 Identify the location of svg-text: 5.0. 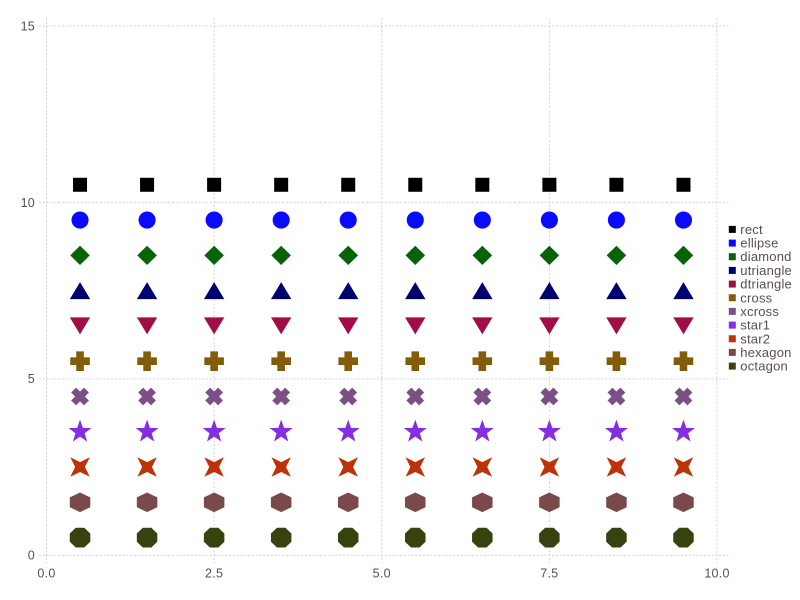
(382, 573).